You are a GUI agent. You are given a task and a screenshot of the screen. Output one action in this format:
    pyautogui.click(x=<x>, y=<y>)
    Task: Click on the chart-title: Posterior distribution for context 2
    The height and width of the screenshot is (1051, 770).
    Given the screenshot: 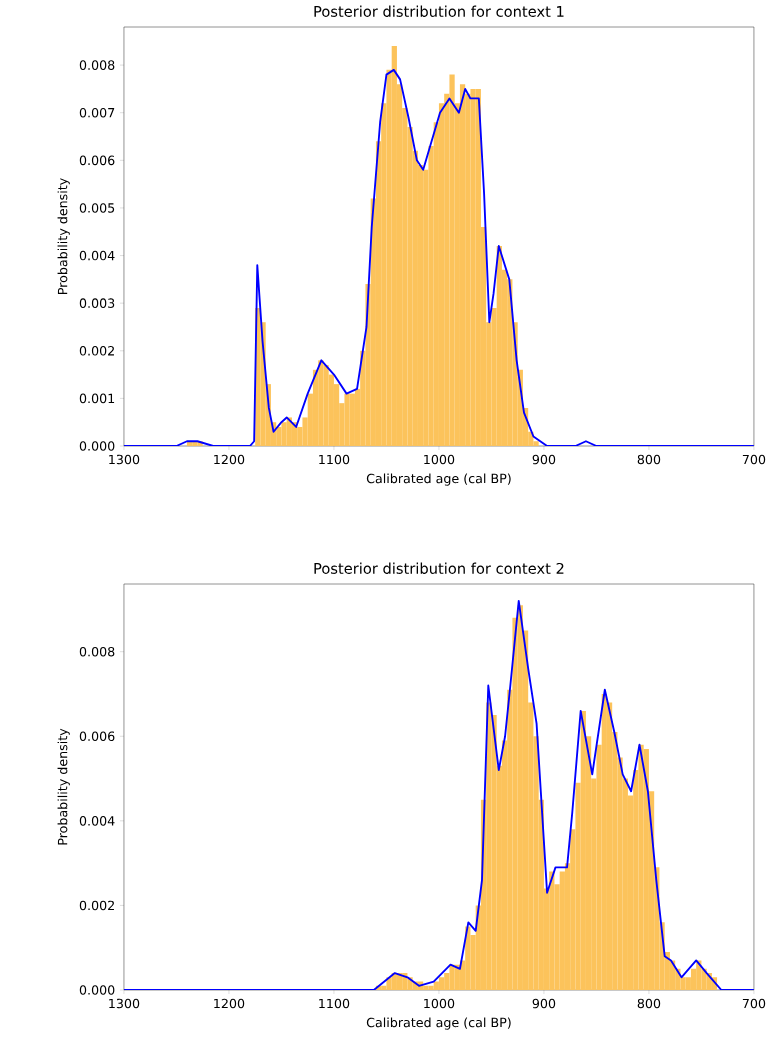 What is the action you would take?
    pyautogui.click(x=439, y=568)
    